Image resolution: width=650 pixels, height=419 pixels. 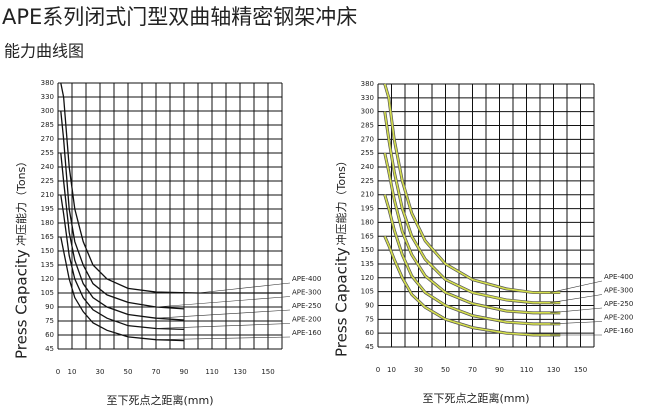 What do you see at coordinates (122, 262) in the screenshot?
I see `curve` at bounding box center [122, 262].